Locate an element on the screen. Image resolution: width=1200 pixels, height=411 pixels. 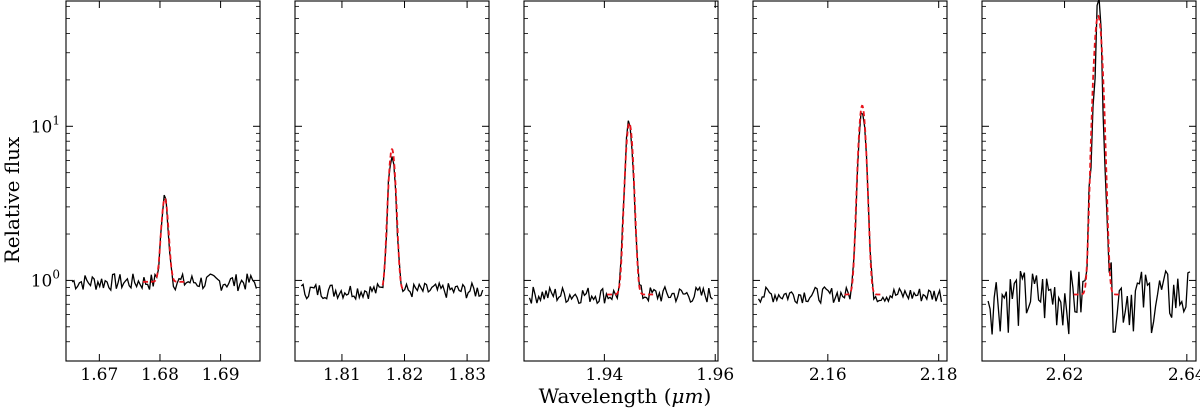
x-tick-label: 1.68 is located at coordinates (160, 375).